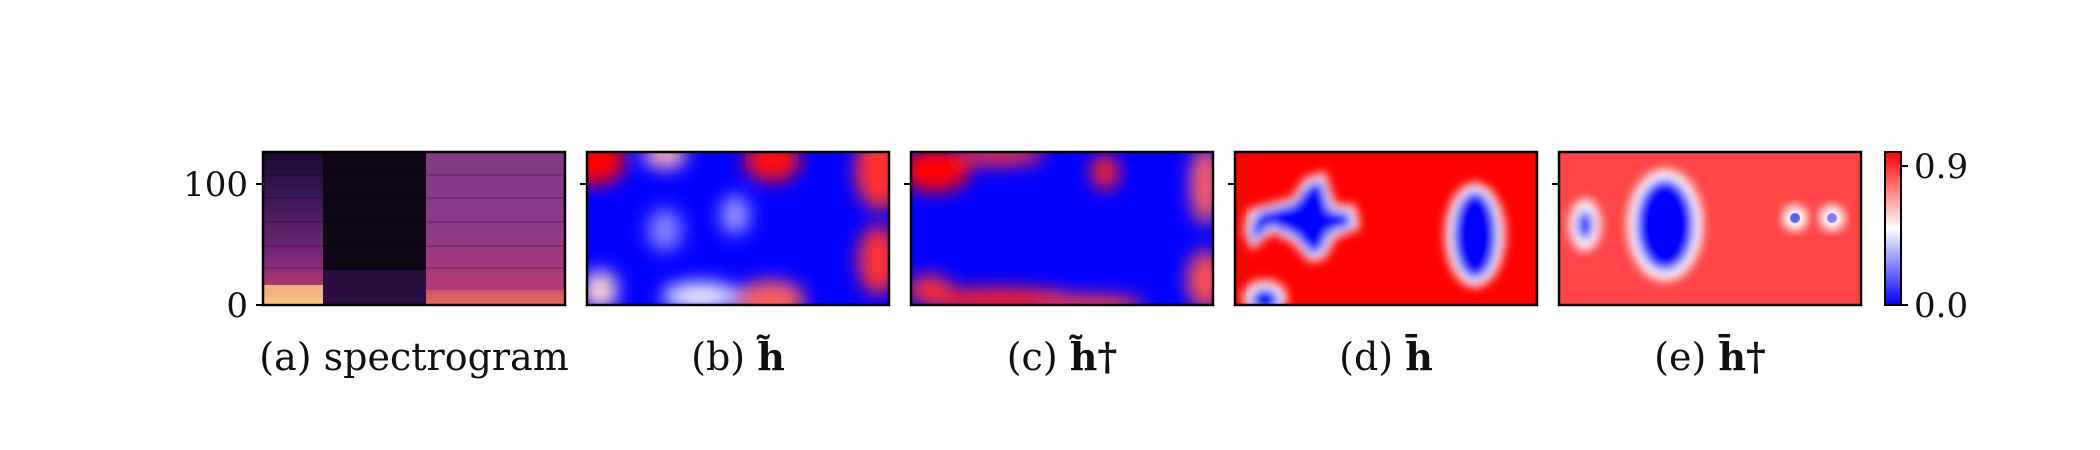 This screenshot has height=450, width=2100. What do you see at coordinates (1366, 357) in the screenshot?
I see `caption-d-prefix: (d)` at bounding box center [1366, 357].